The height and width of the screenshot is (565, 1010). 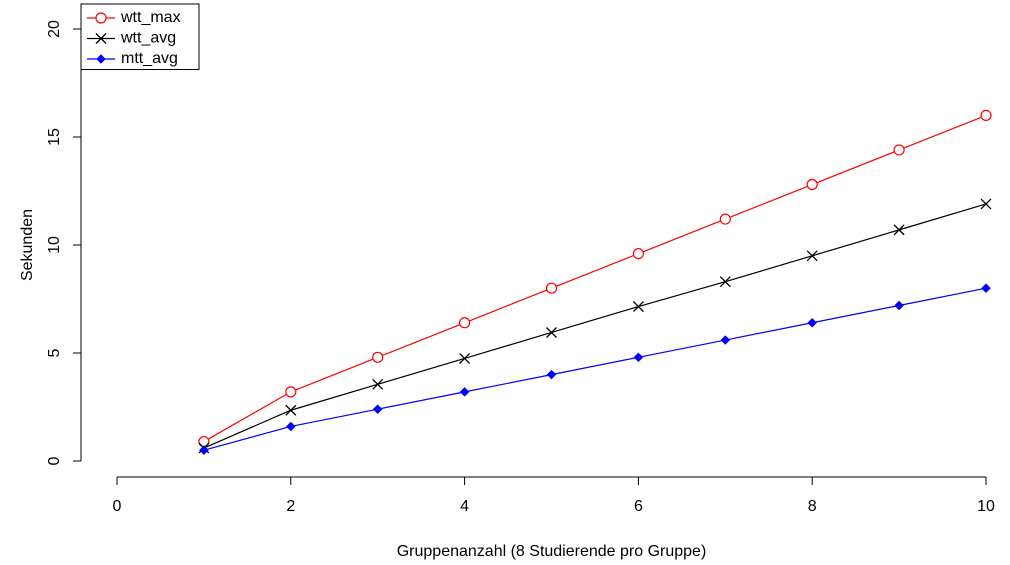 I want to click on x-tick-label: 10, so click(x=986, y=506).